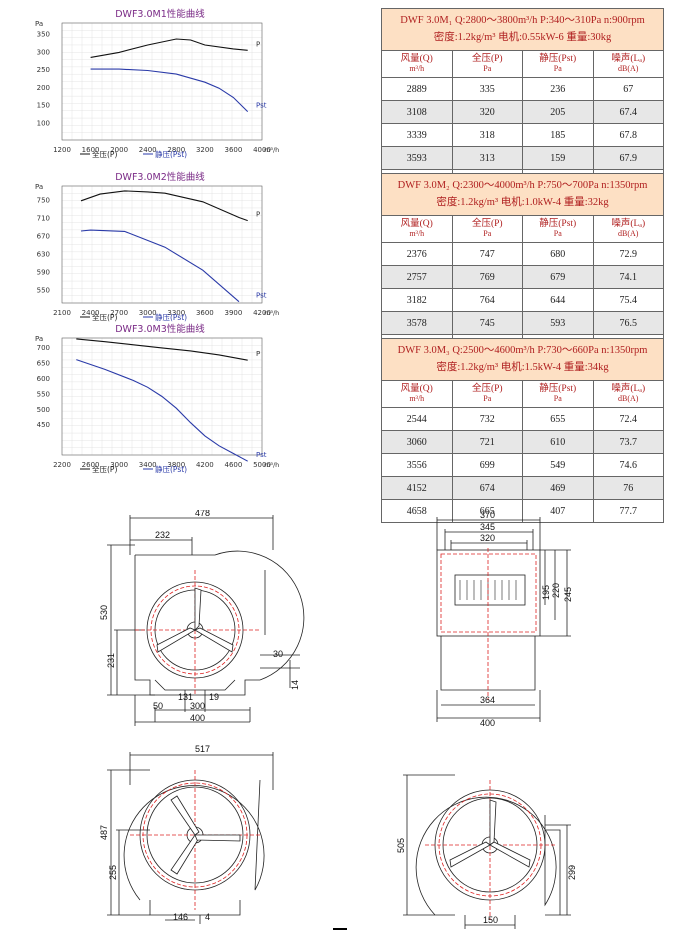 The width and height of the screenshot is (678, 934). What do you see at coordinates (558, 419) in the screenshot?
I see `table-cell: 655` at bounding box center [558, 419].